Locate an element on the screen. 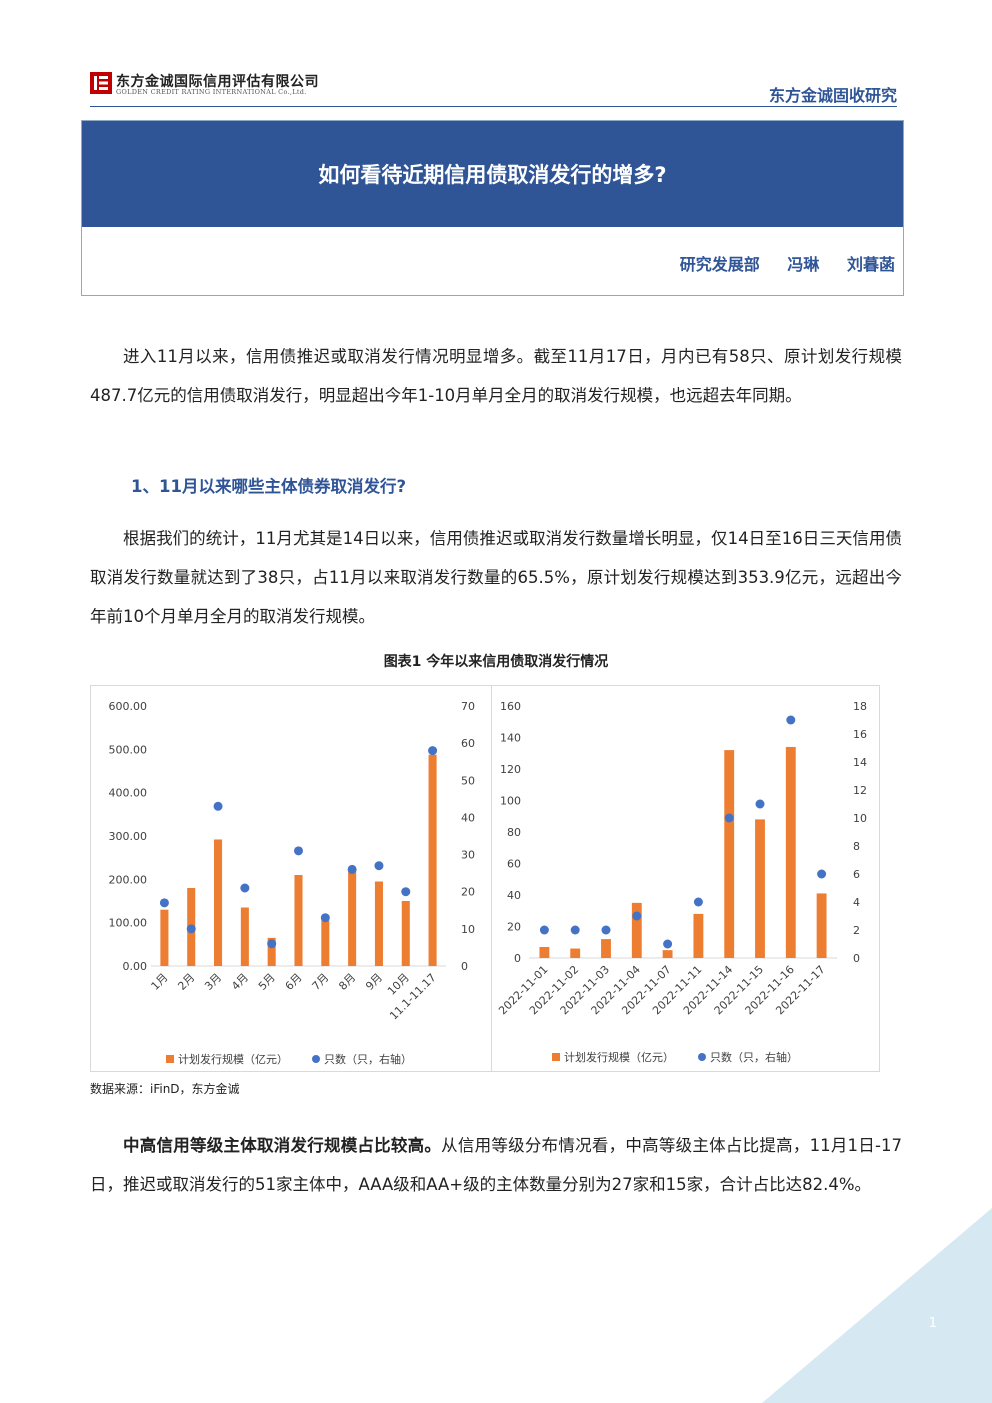 This screenshot has width=992, height=1403. title-band: 如何看待近期信用债取消发行的增多? is located at coordinates (492, 174).